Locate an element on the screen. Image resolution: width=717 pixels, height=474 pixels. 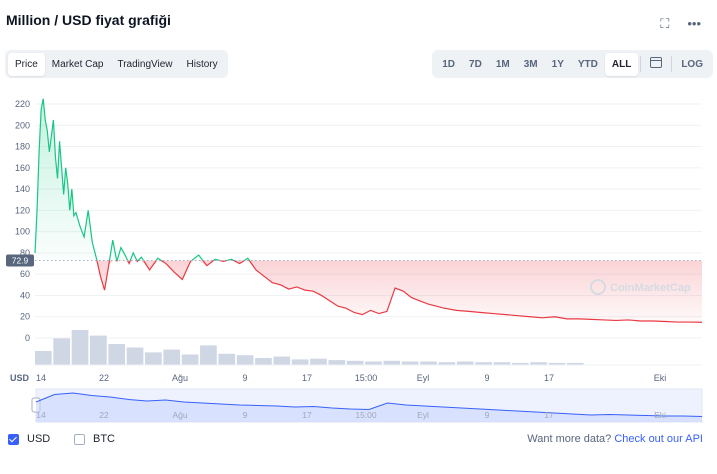
btc-checkbox is located at coordinates (79, 439).